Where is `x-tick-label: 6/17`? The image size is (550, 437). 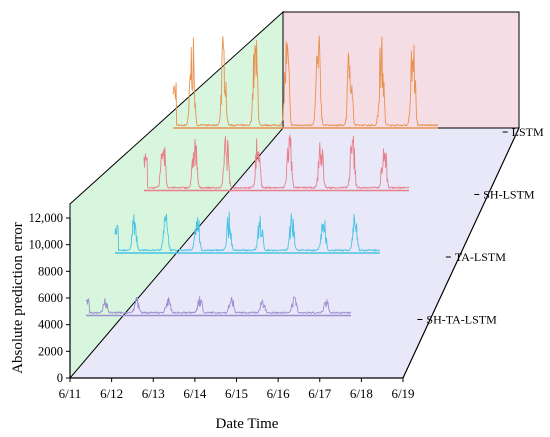 x-tick-label: 6/17 is located at coordinates (320, 393).